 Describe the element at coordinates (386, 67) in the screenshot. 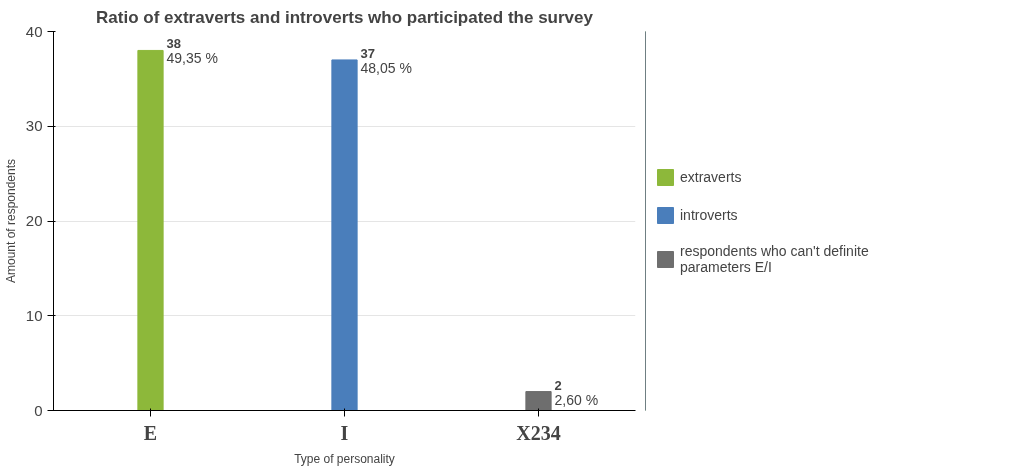

I see `annotation: 48,05 %` at that location.